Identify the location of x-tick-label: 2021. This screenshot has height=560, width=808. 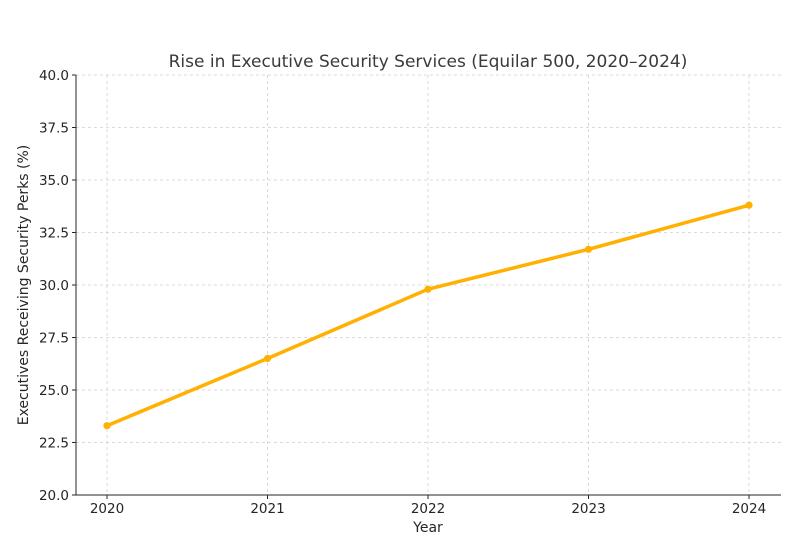
(267, 509).